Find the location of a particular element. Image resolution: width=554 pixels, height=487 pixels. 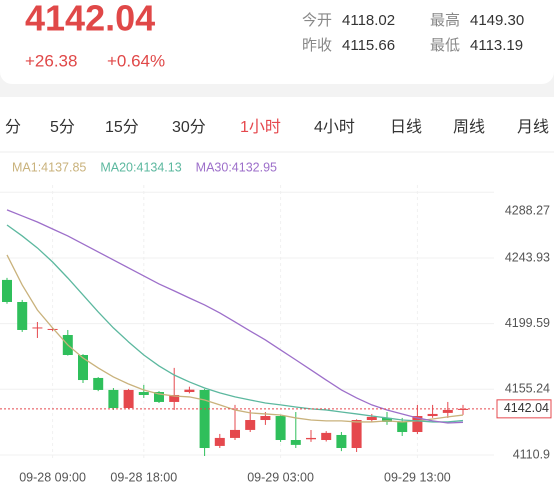

stat-value: 4118.02 is located at coordinates (368, 20).